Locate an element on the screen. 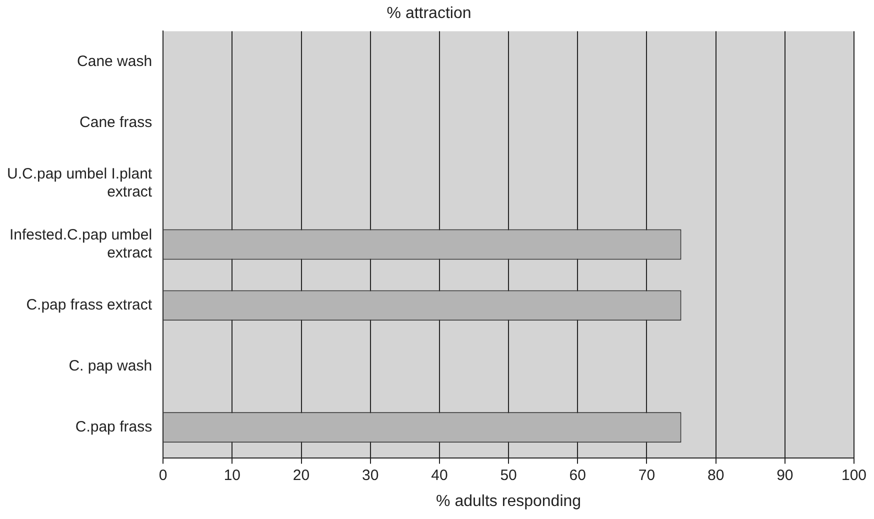  x-tick-label: 100 is located at coordinates (854, 475).